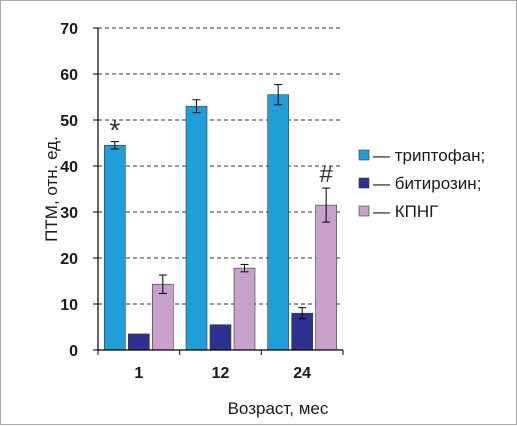 The image size is (517, 426). I want to click on y-tick-label: 40, so click(69, 167).